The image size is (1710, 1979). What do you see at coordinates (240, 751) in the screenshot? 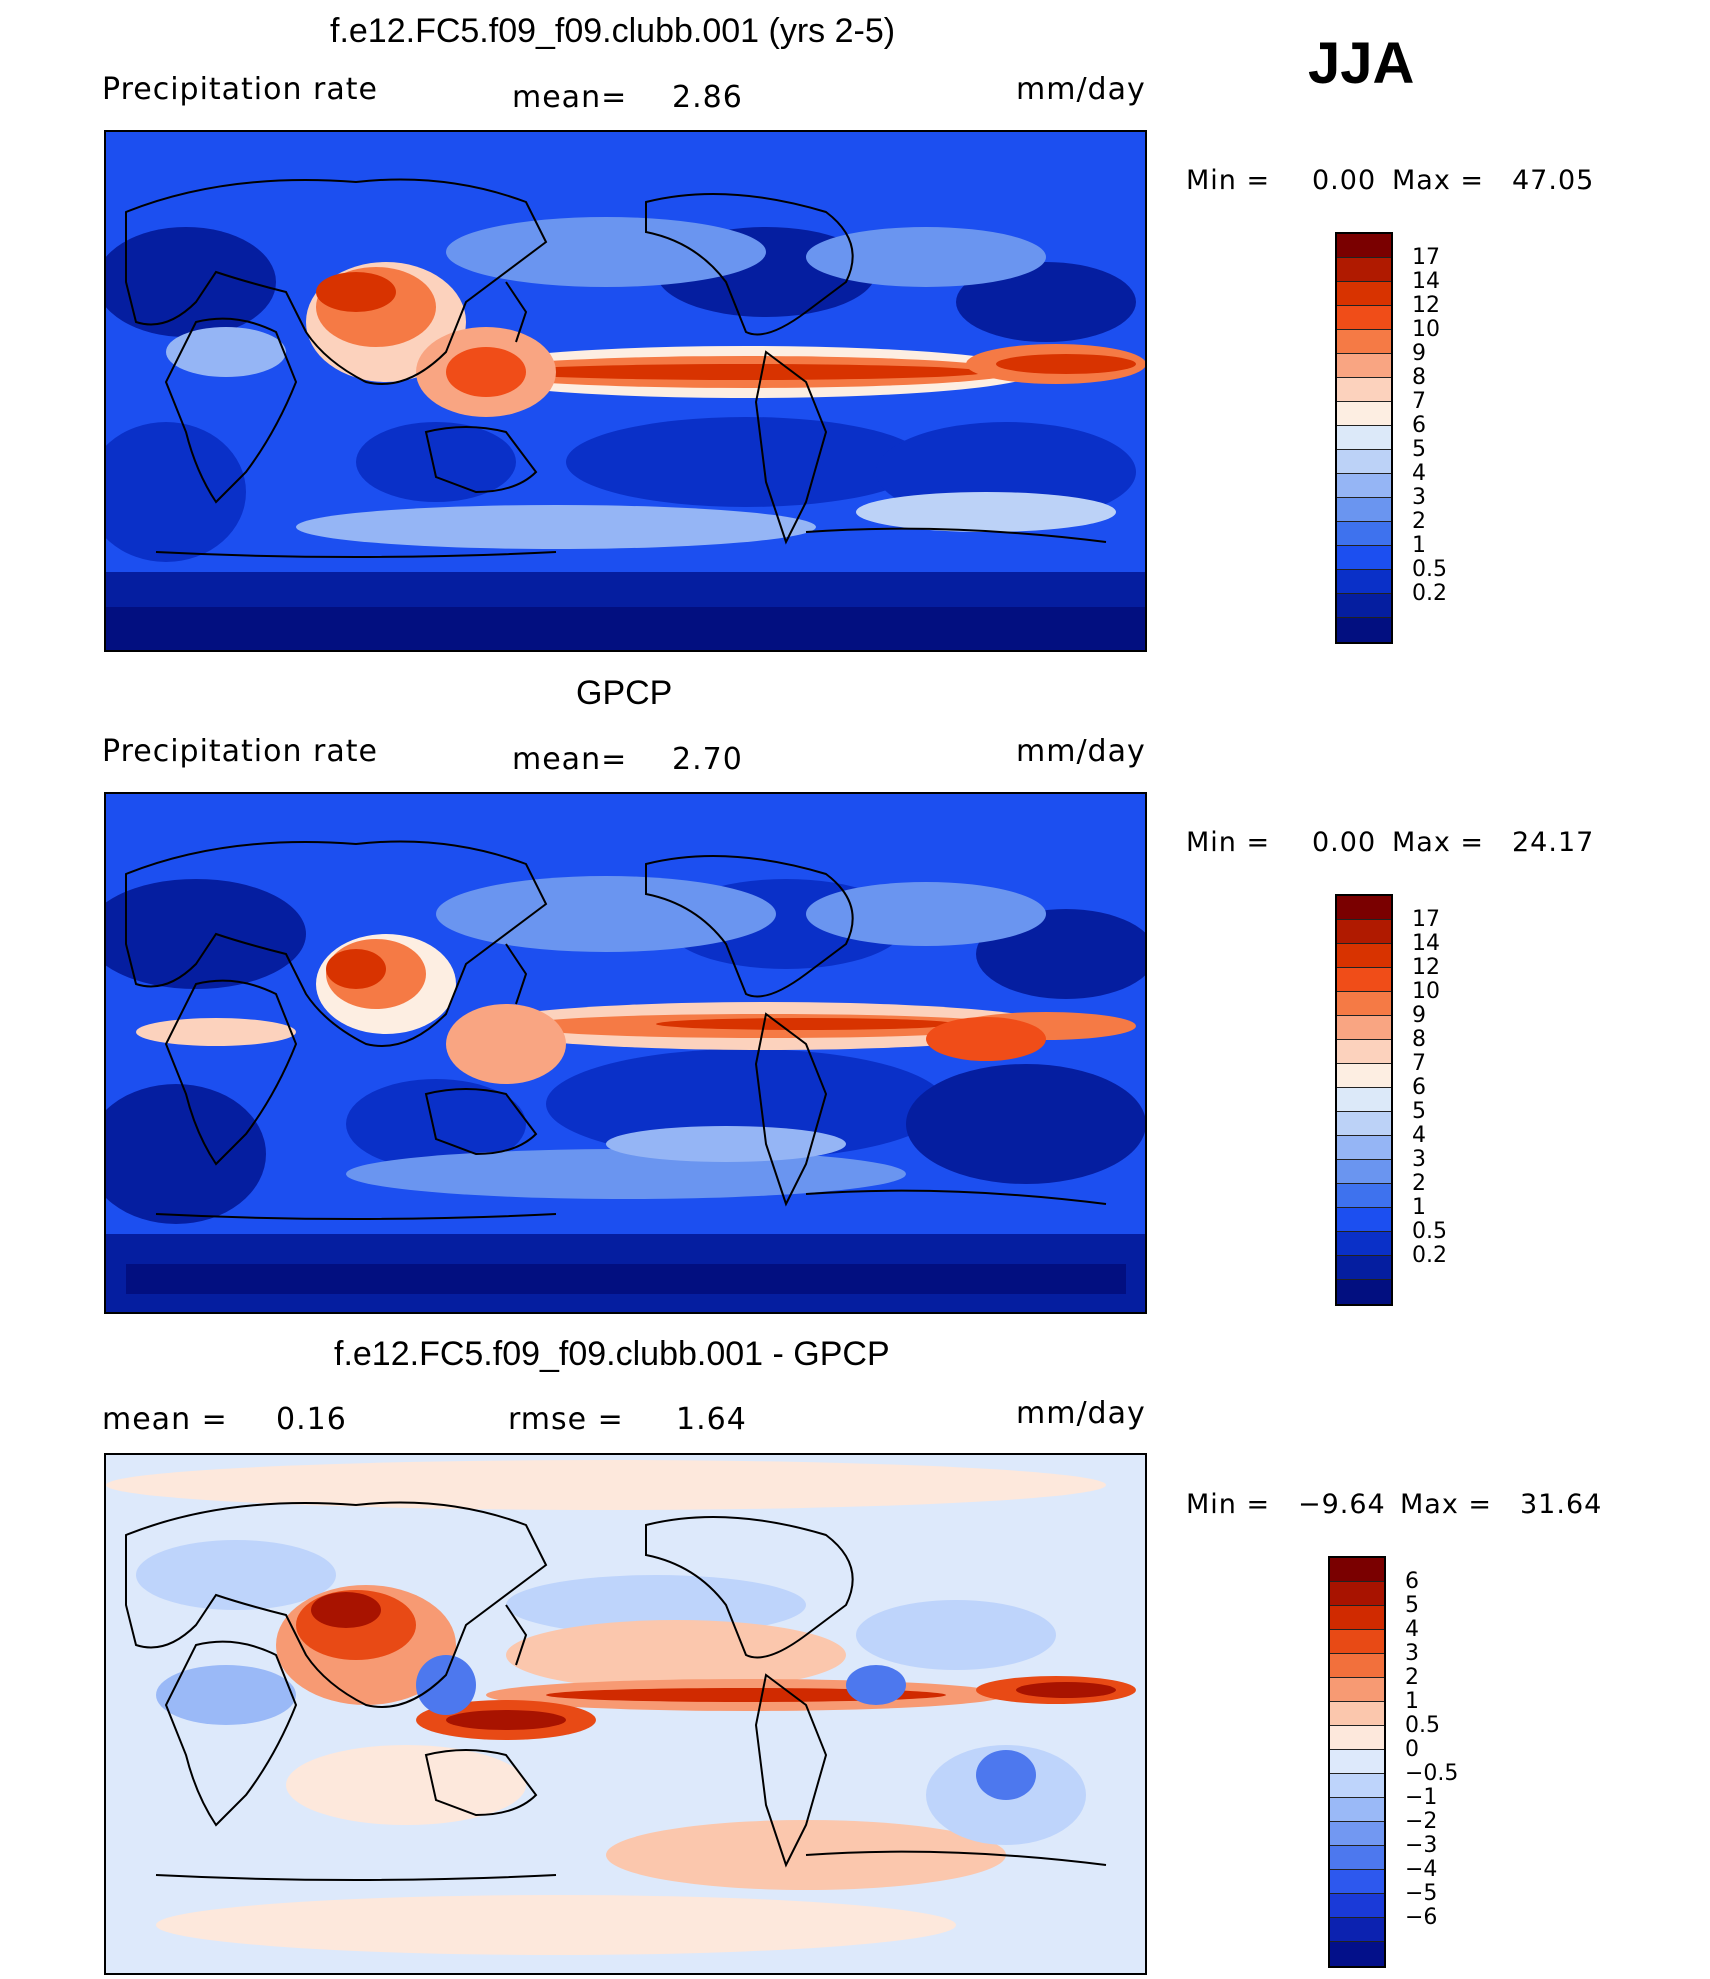
I see `panel-2-variable-label: Precipitation rate` at bounding box center [240, 751].